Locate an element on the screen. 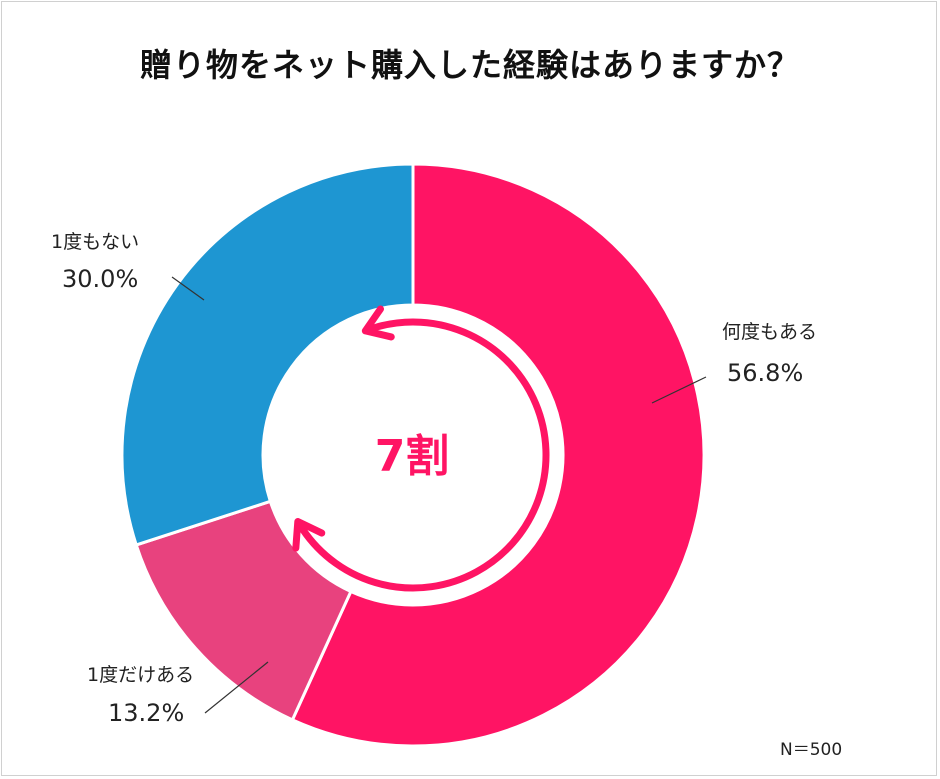 The height and width of the screenshot is (779, 940). slice-value-never: 30.0% is located at coordinates (100, 279).